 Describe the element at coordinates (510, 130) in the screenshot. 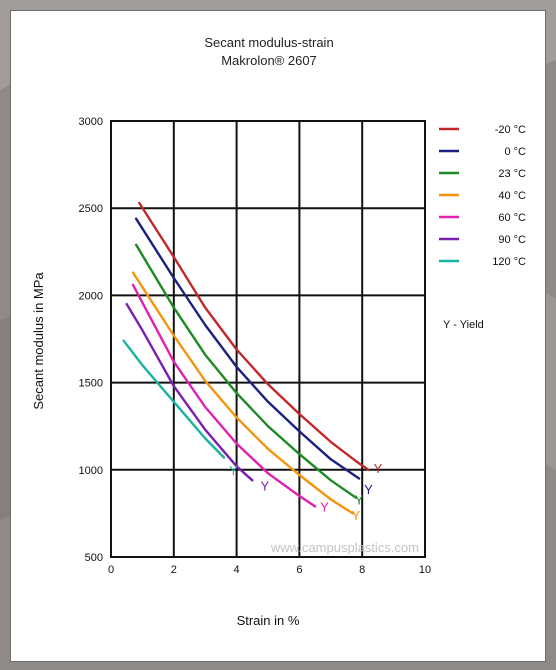

I see `legend-label-0: -20 °C` at that location.